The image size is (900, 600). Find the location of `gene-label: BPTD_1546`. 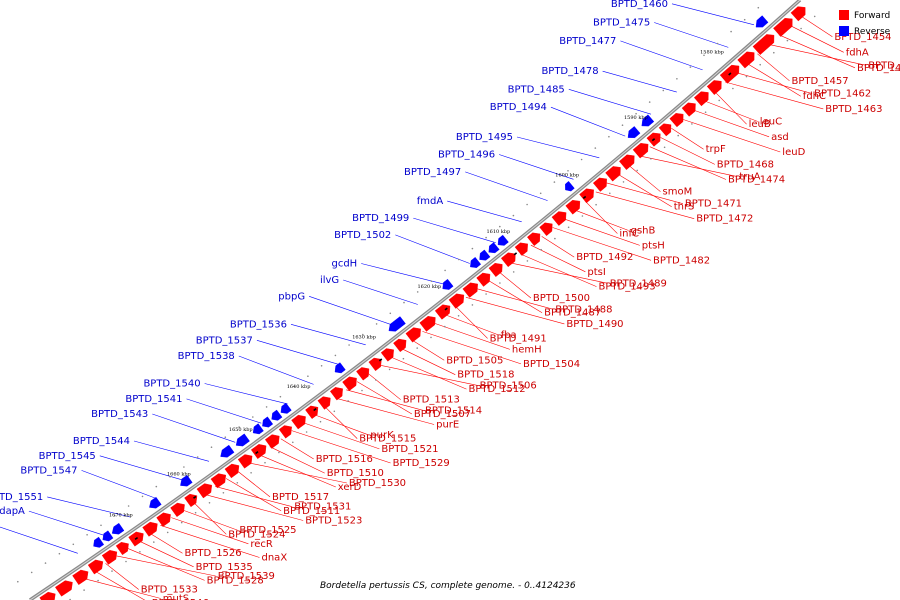

gene-label: BPTD_1546 is located at coordinates (180, 599).